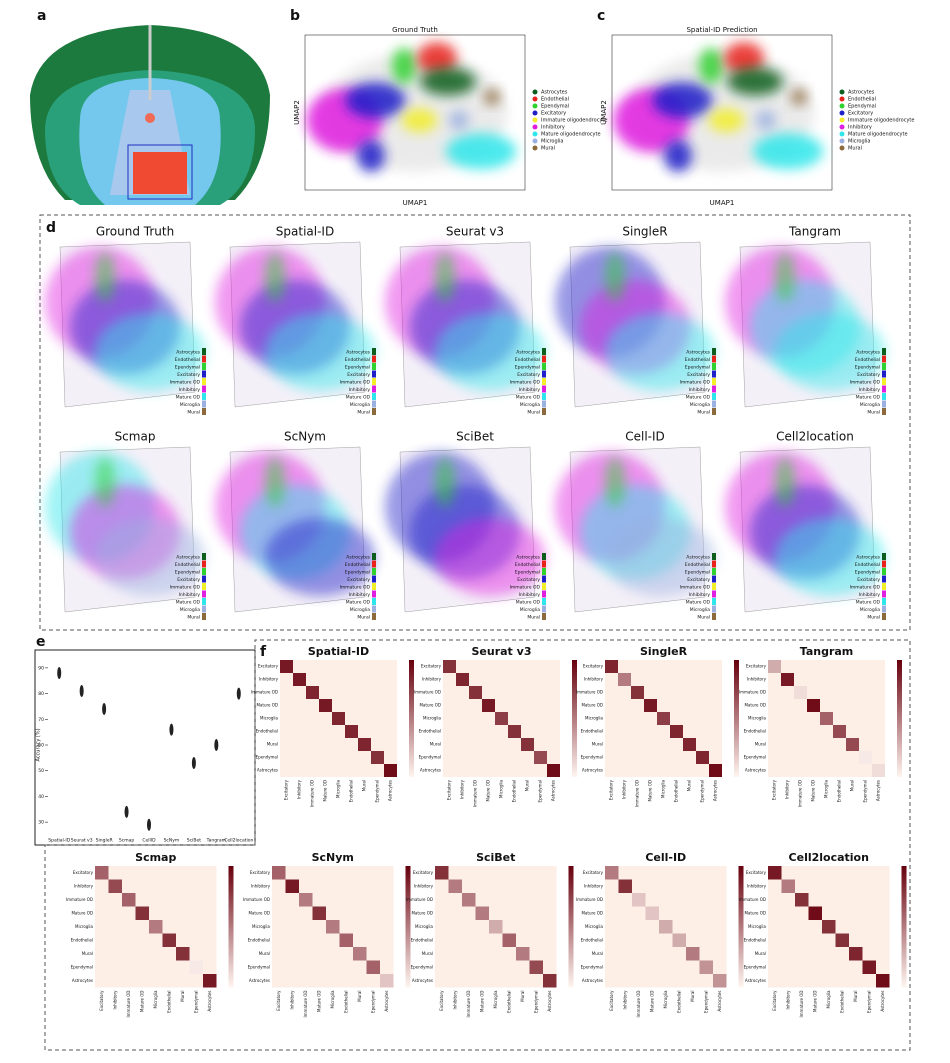 The height and width of the screenshot is (1063, 950). What do you see at coordinates (305, 232) in the screenshot?
I see `method-title: Spatial-ID` at bounding box center [305, 232].